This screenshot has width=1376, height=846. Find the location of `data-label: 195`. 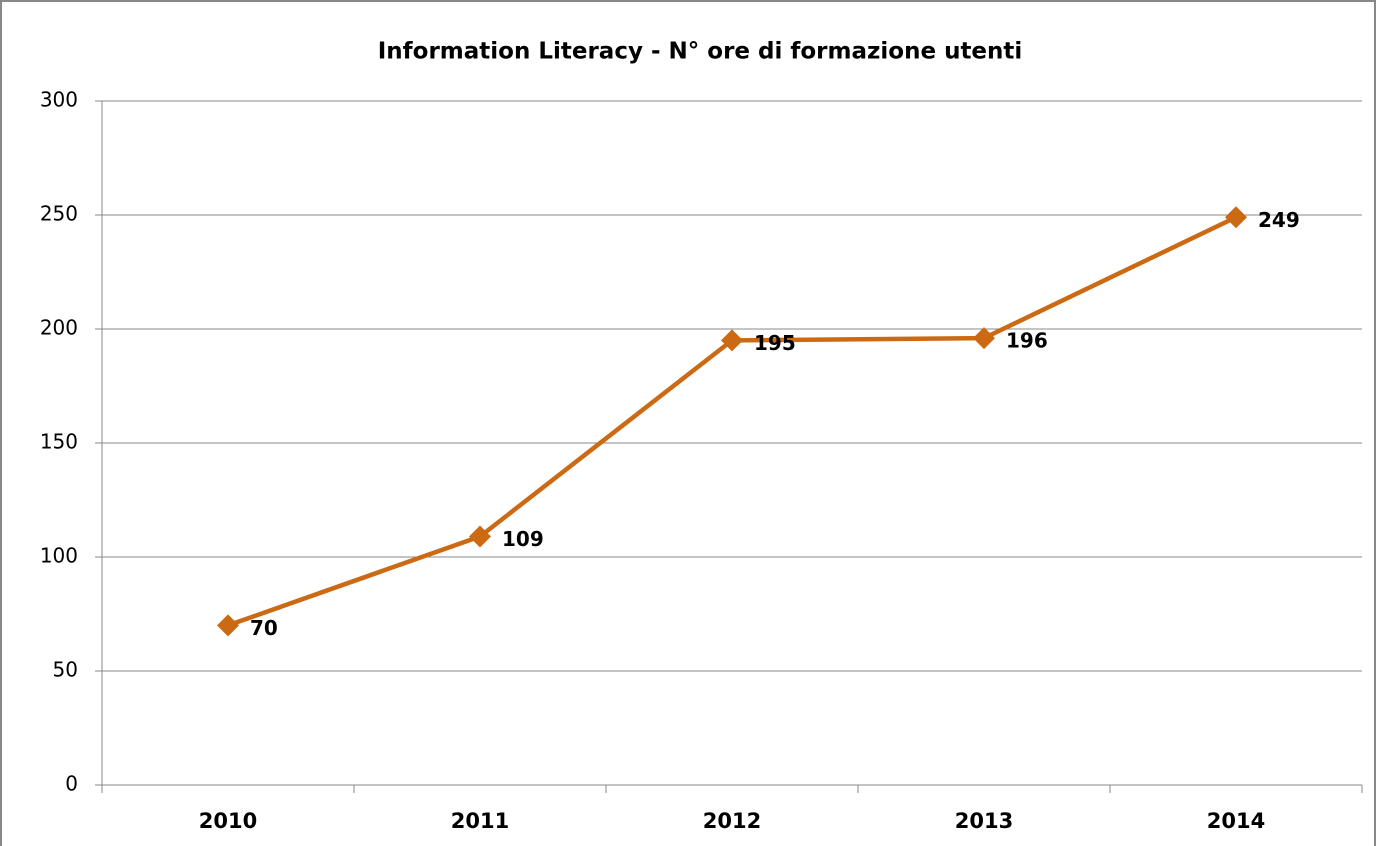

data-label: 195 is located at coordinates (775, 343).